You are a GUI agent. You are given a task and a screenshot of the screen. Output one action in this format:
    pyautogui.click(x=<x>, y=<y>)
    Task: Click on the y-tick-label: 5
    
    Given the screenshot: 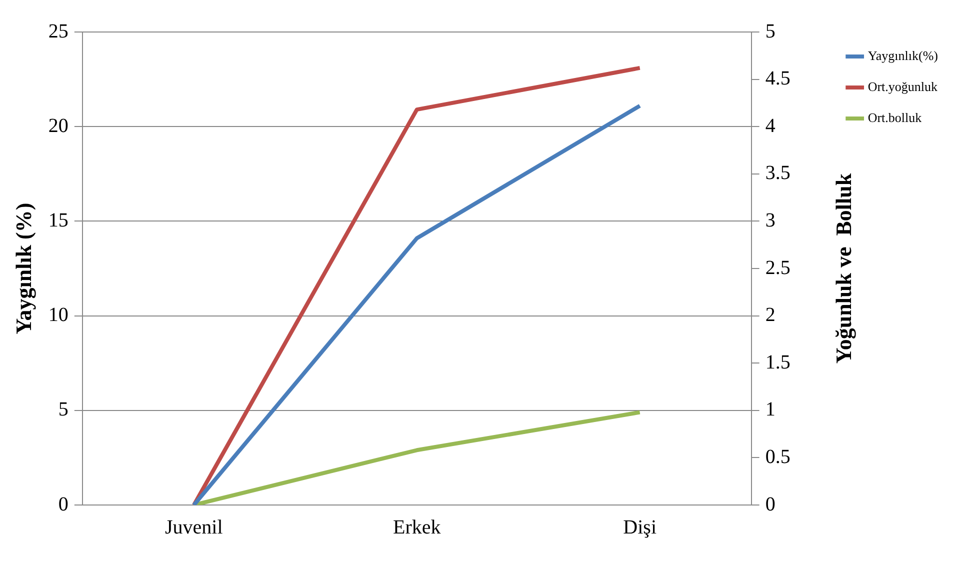 What is the action you would take?
    pyautogui.click(x=63, y=409)
    